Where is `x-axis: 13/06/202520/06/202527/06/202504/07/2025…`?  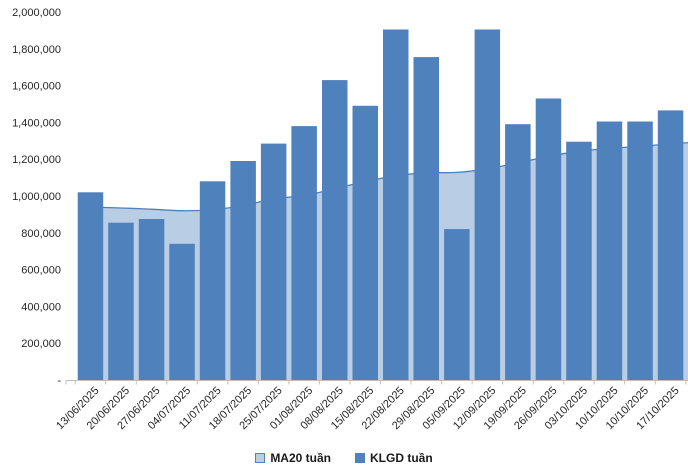 x-axis: 13/06/202520/06/202527/06/202504/07/2025… is located at coordinates (371, 406).